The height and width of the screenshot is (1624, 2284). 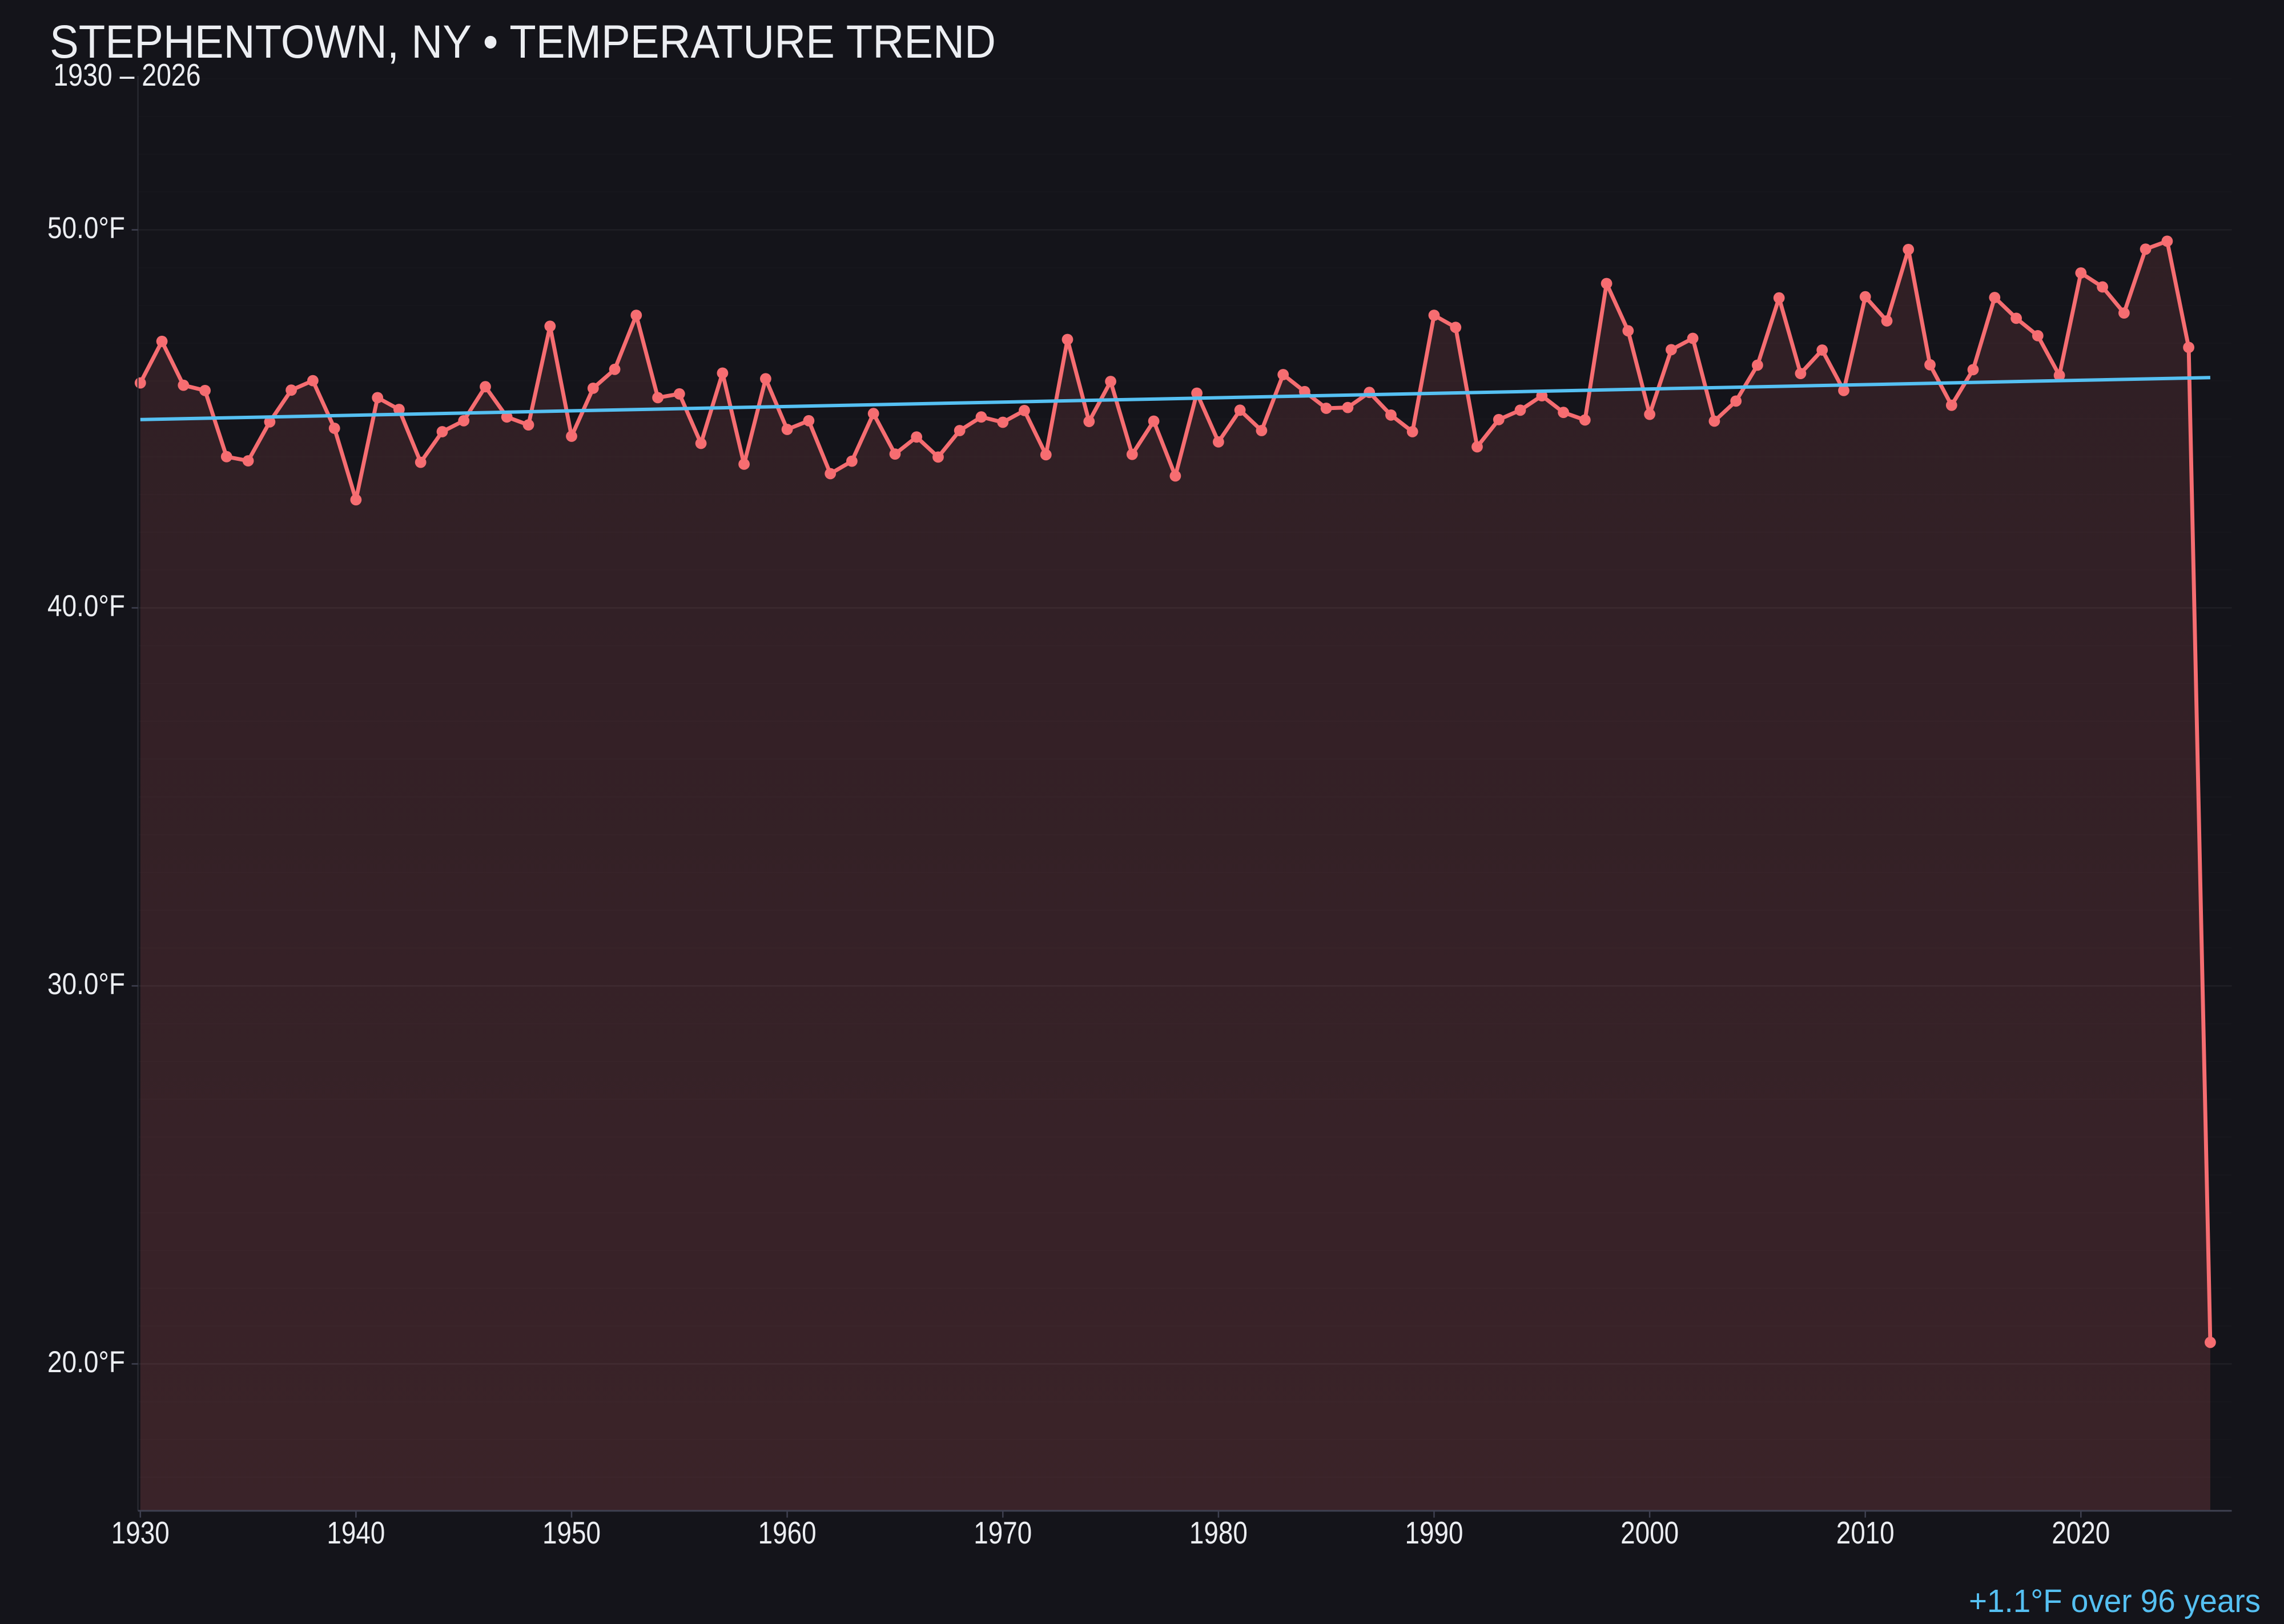 What do you see at coordinates (2115, 1601) in the screenshot?
I see `svg-text: +1.1°F over 96 years` at bounding box center [2115, 1601].